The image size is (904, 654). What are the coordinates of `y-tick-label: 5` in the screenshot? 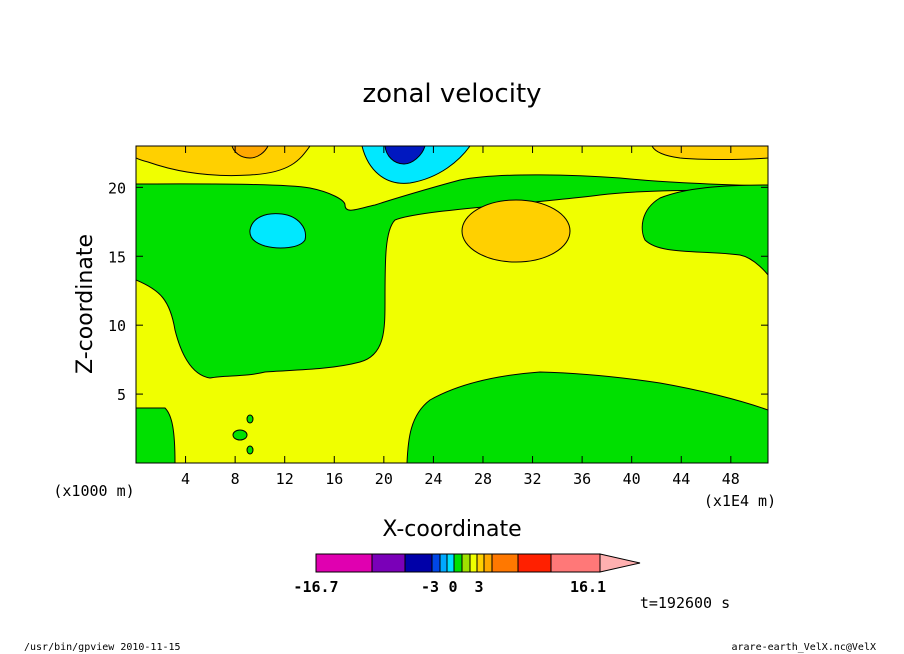 It's located at (121, 395).